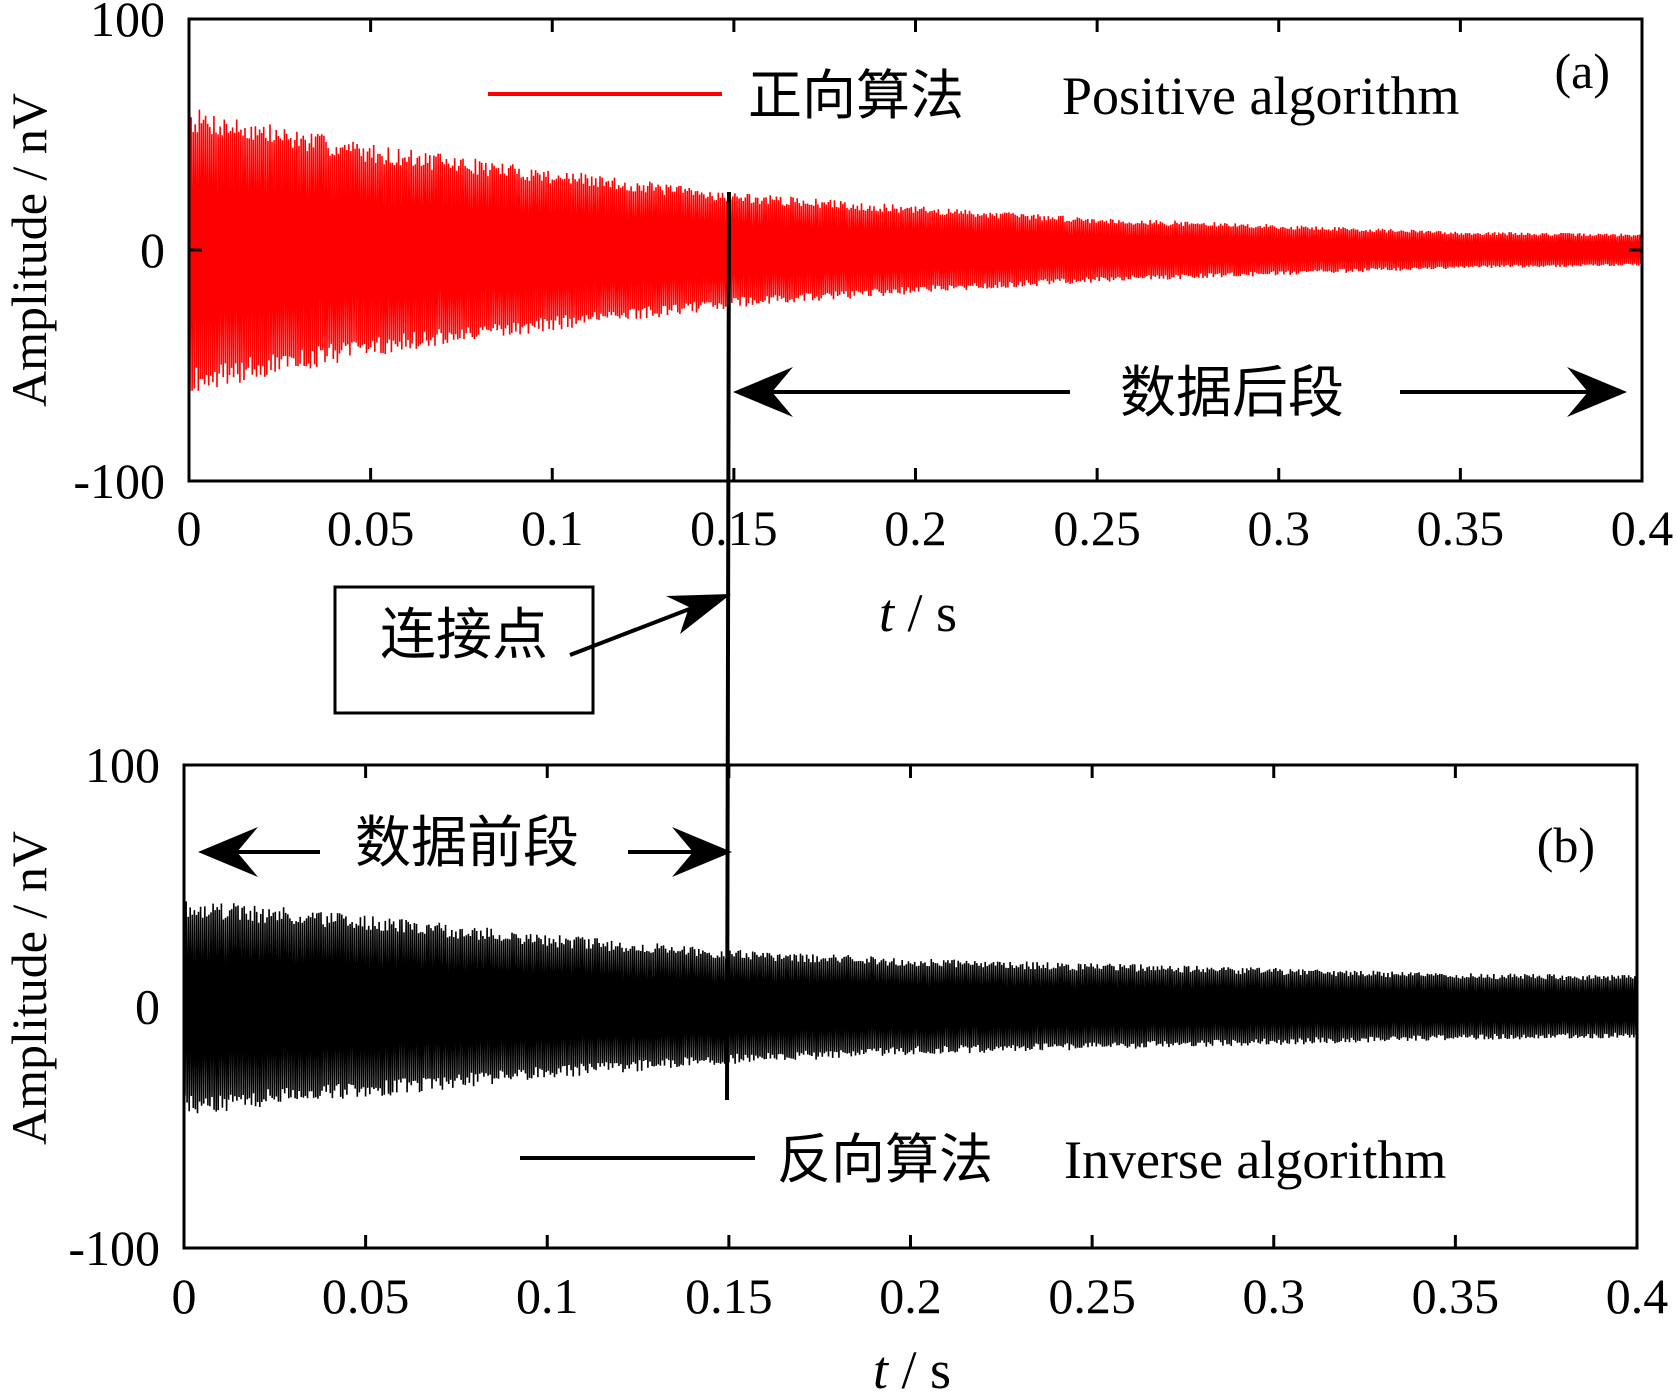 Image resolution: width=1677 pixels, height=1392 pixels. Describe the element at coordinates (698, 614) in the screenshot. I see `connection-arrow-head` at that location.